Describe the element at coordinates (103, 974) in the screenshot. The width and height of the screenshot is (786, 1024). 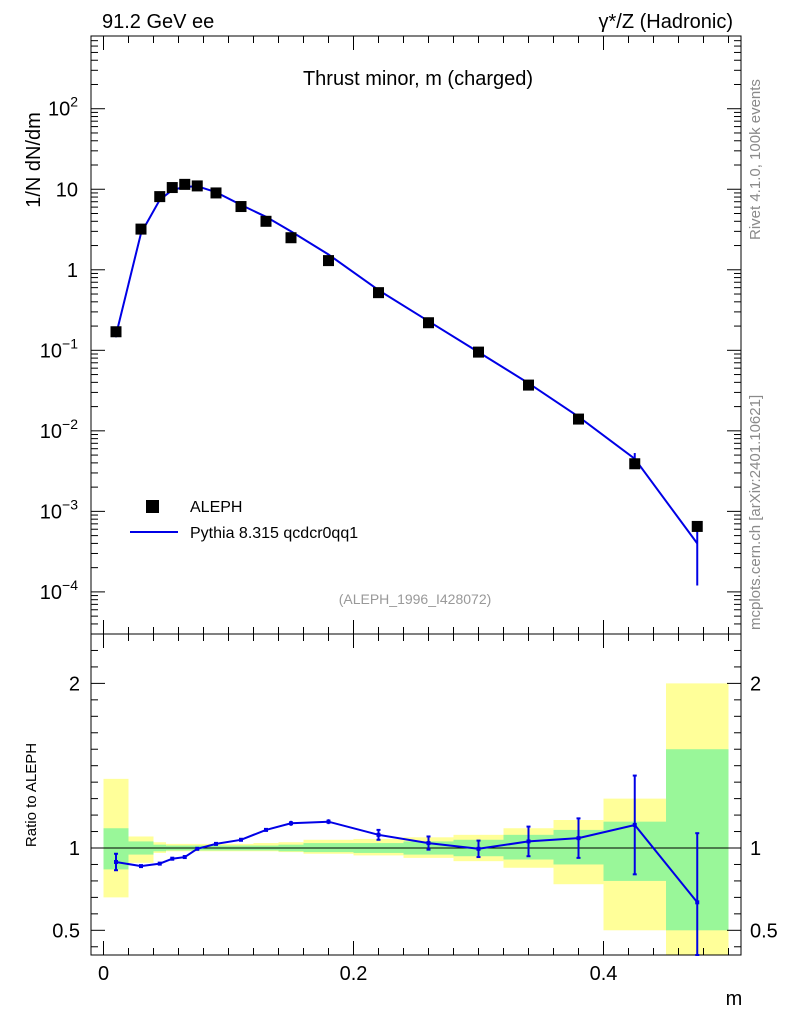
I see `x-tick-label: 0` at that location.